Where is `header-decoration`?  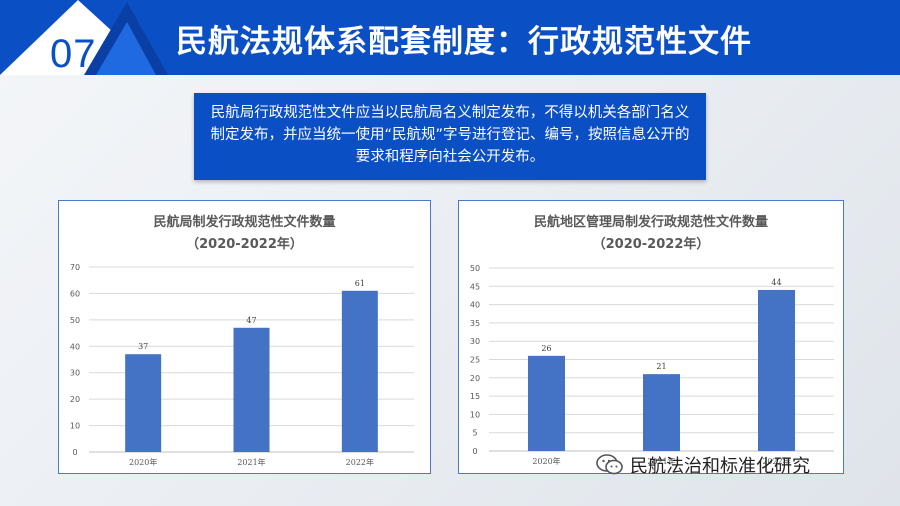
header-decoration is located at coordinates (84, 37).